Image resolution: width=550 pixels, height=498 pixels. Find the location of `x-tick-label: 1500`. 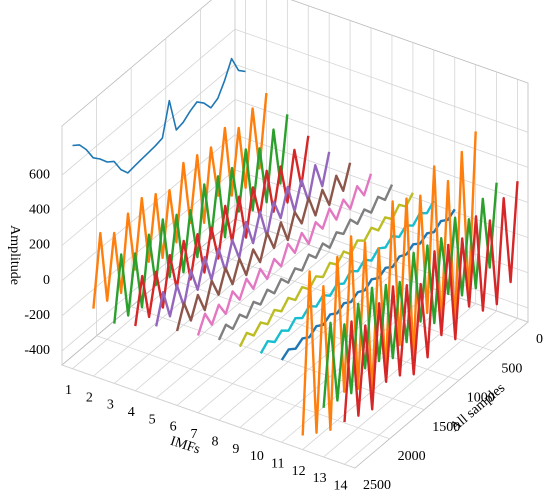

x-tick-label: 1500 is located at coordinates (446, 427).